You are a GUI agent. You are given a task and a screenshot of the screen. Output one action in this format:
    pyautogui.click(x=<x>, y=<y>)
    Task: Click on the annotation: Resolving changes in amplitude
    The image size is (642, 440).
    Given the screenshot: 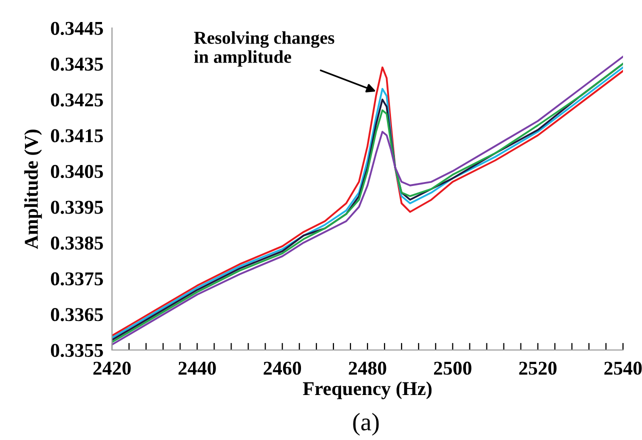 What is the action you would take?
    pyautogui.click(x=264, y=49)
    